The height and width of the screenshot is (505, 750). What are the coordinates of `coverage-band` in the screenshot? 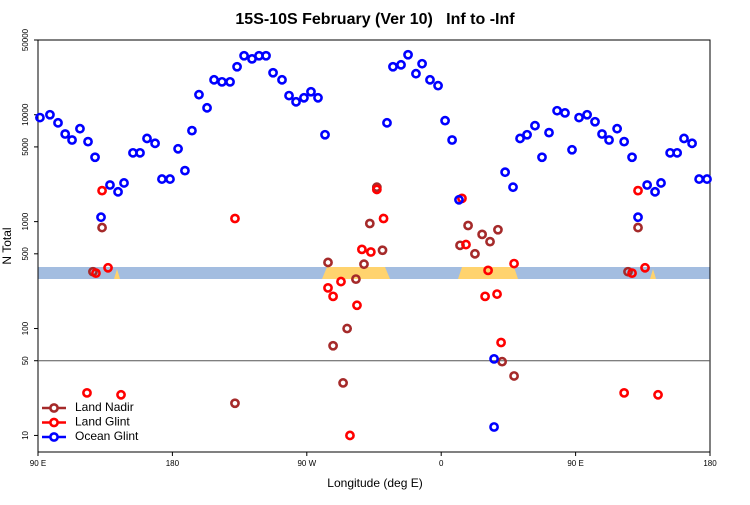 It's located at (374, 273).